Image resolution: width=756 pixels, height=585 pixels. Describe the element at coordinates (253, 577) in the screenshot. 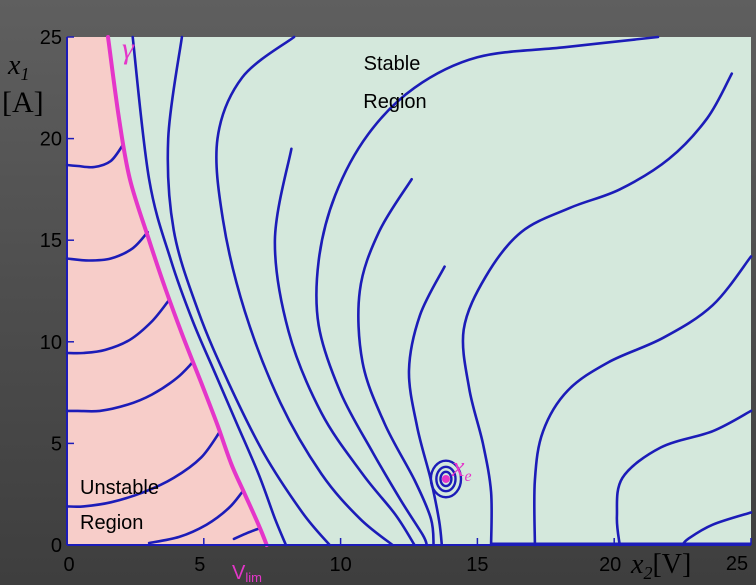

I see `vlim-sub: lim` at that location.